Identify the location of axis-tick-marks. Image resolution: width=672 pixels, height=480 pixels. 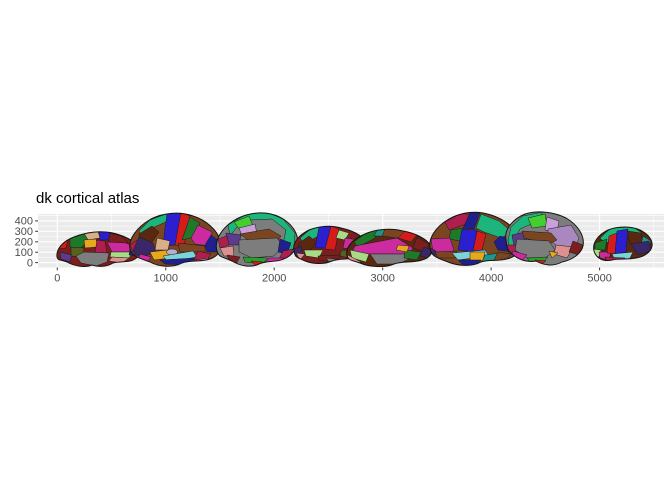
(318, 245).